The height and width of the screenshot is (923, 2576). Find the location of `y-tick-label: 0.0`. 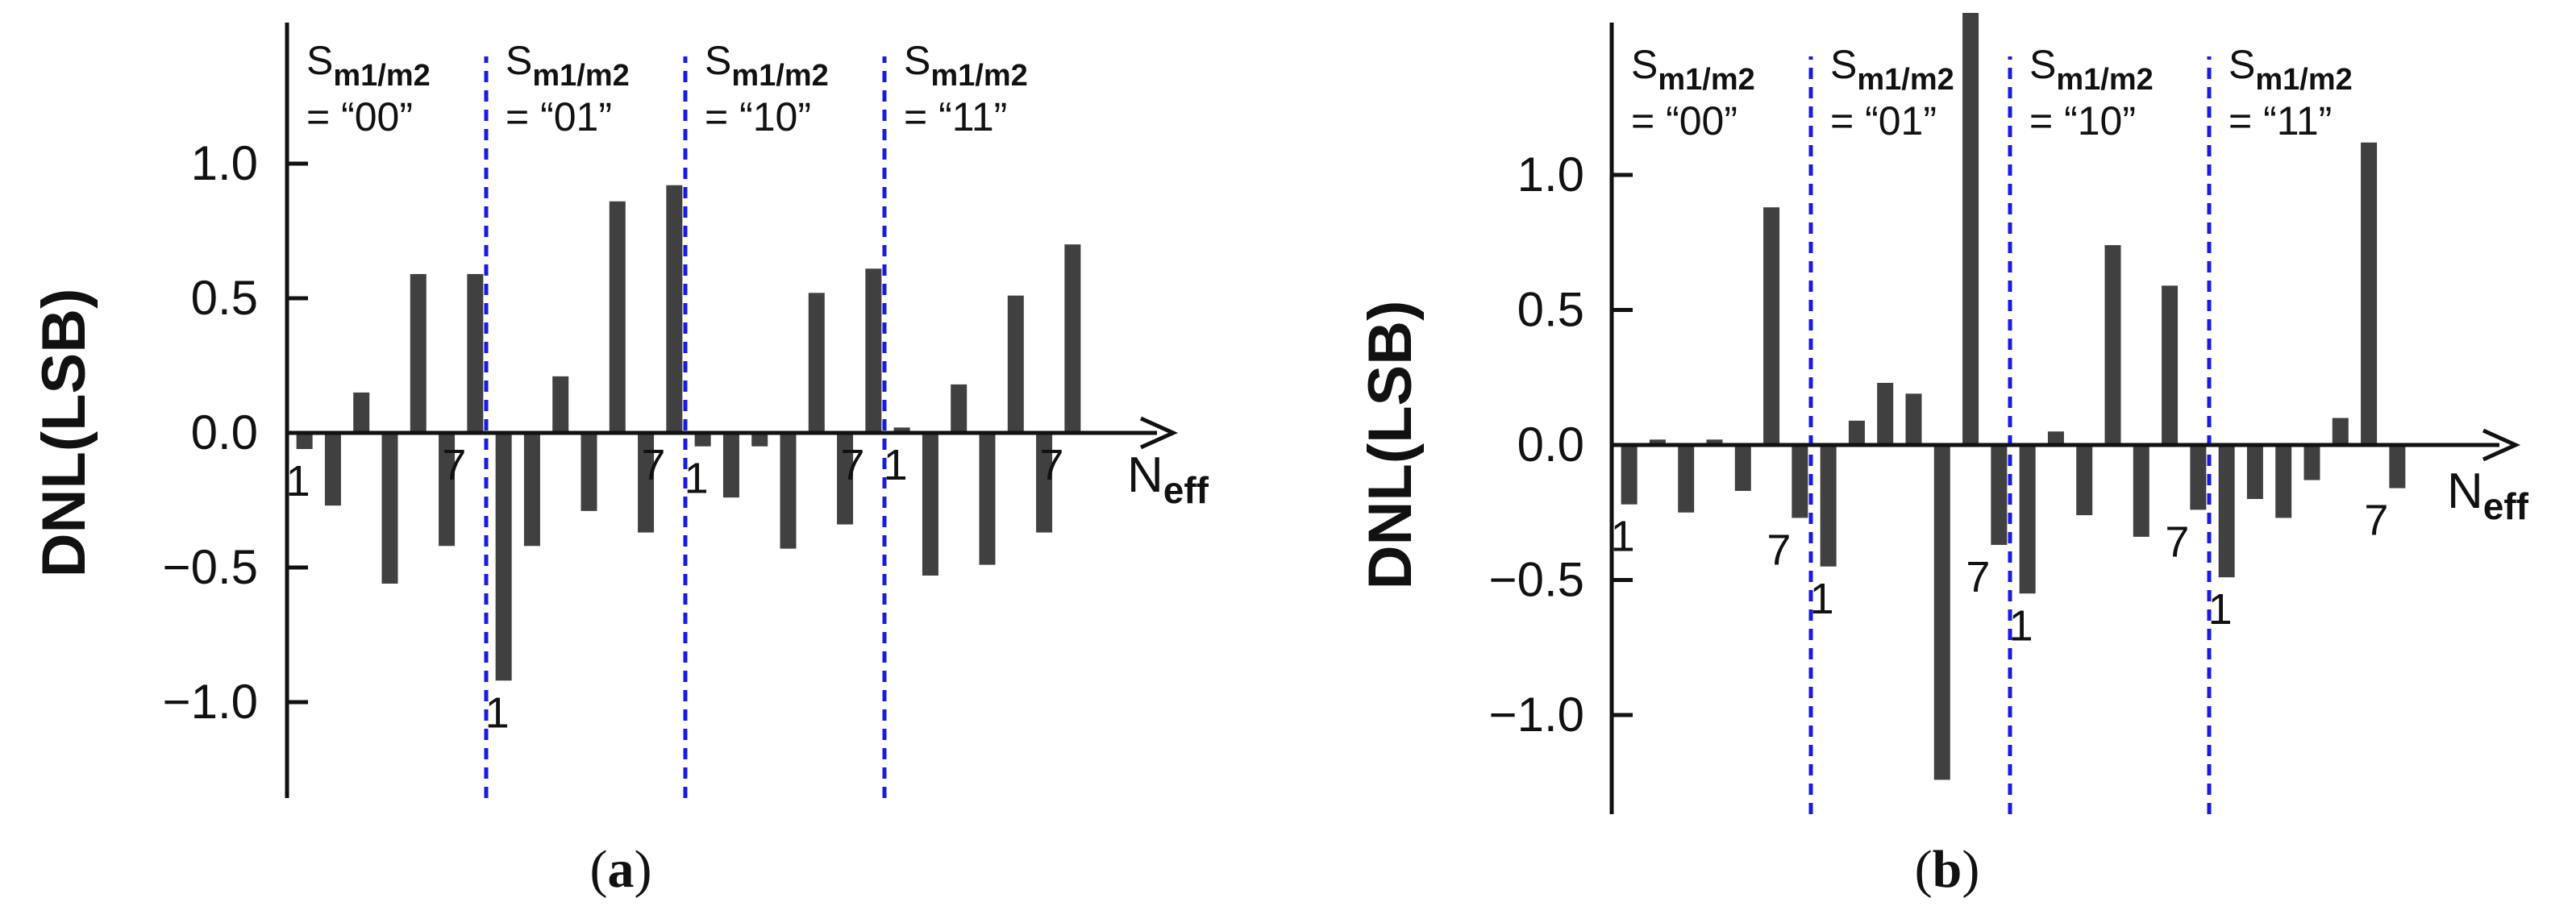

y-tick-label: 0.0 is located at coordinates (224, 432).